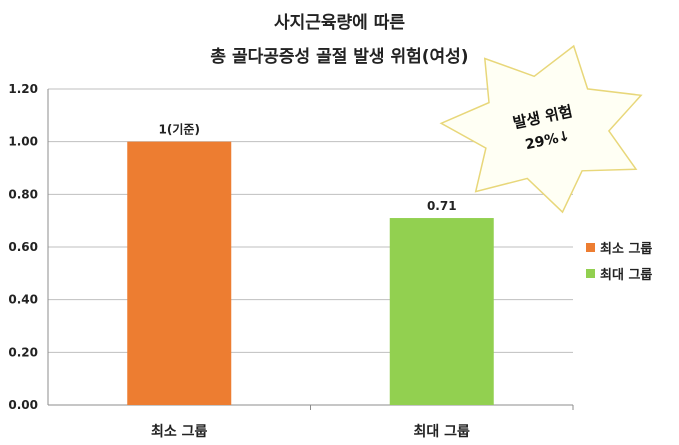 The width and height of the screenshot is (679, 445). Describe the element at coordinates (179, 432) in the screenshot. I see `x-tick-label: 최소 그룹` at that location.